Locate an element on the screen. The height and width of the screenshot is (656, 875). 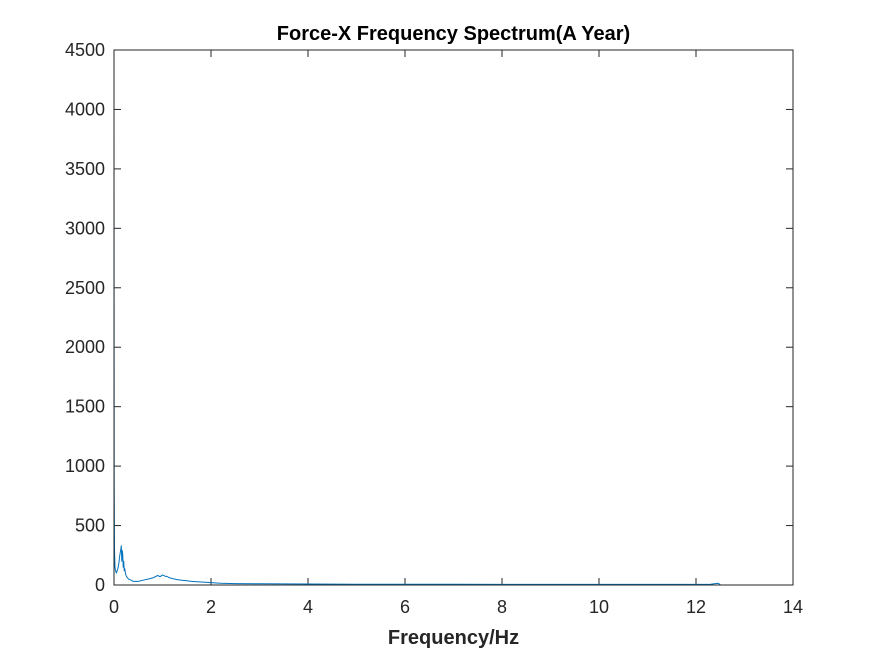
y-tick-label: 4000 is located at coordinates (85, 109).